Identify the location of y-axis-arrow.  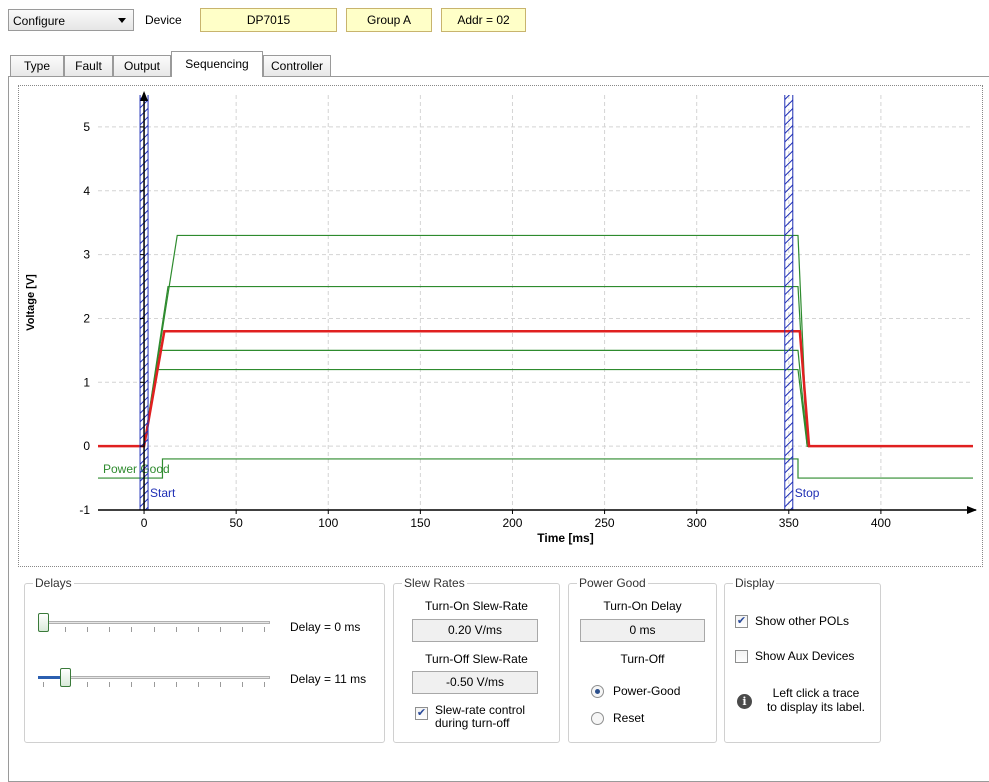
(144, 96).